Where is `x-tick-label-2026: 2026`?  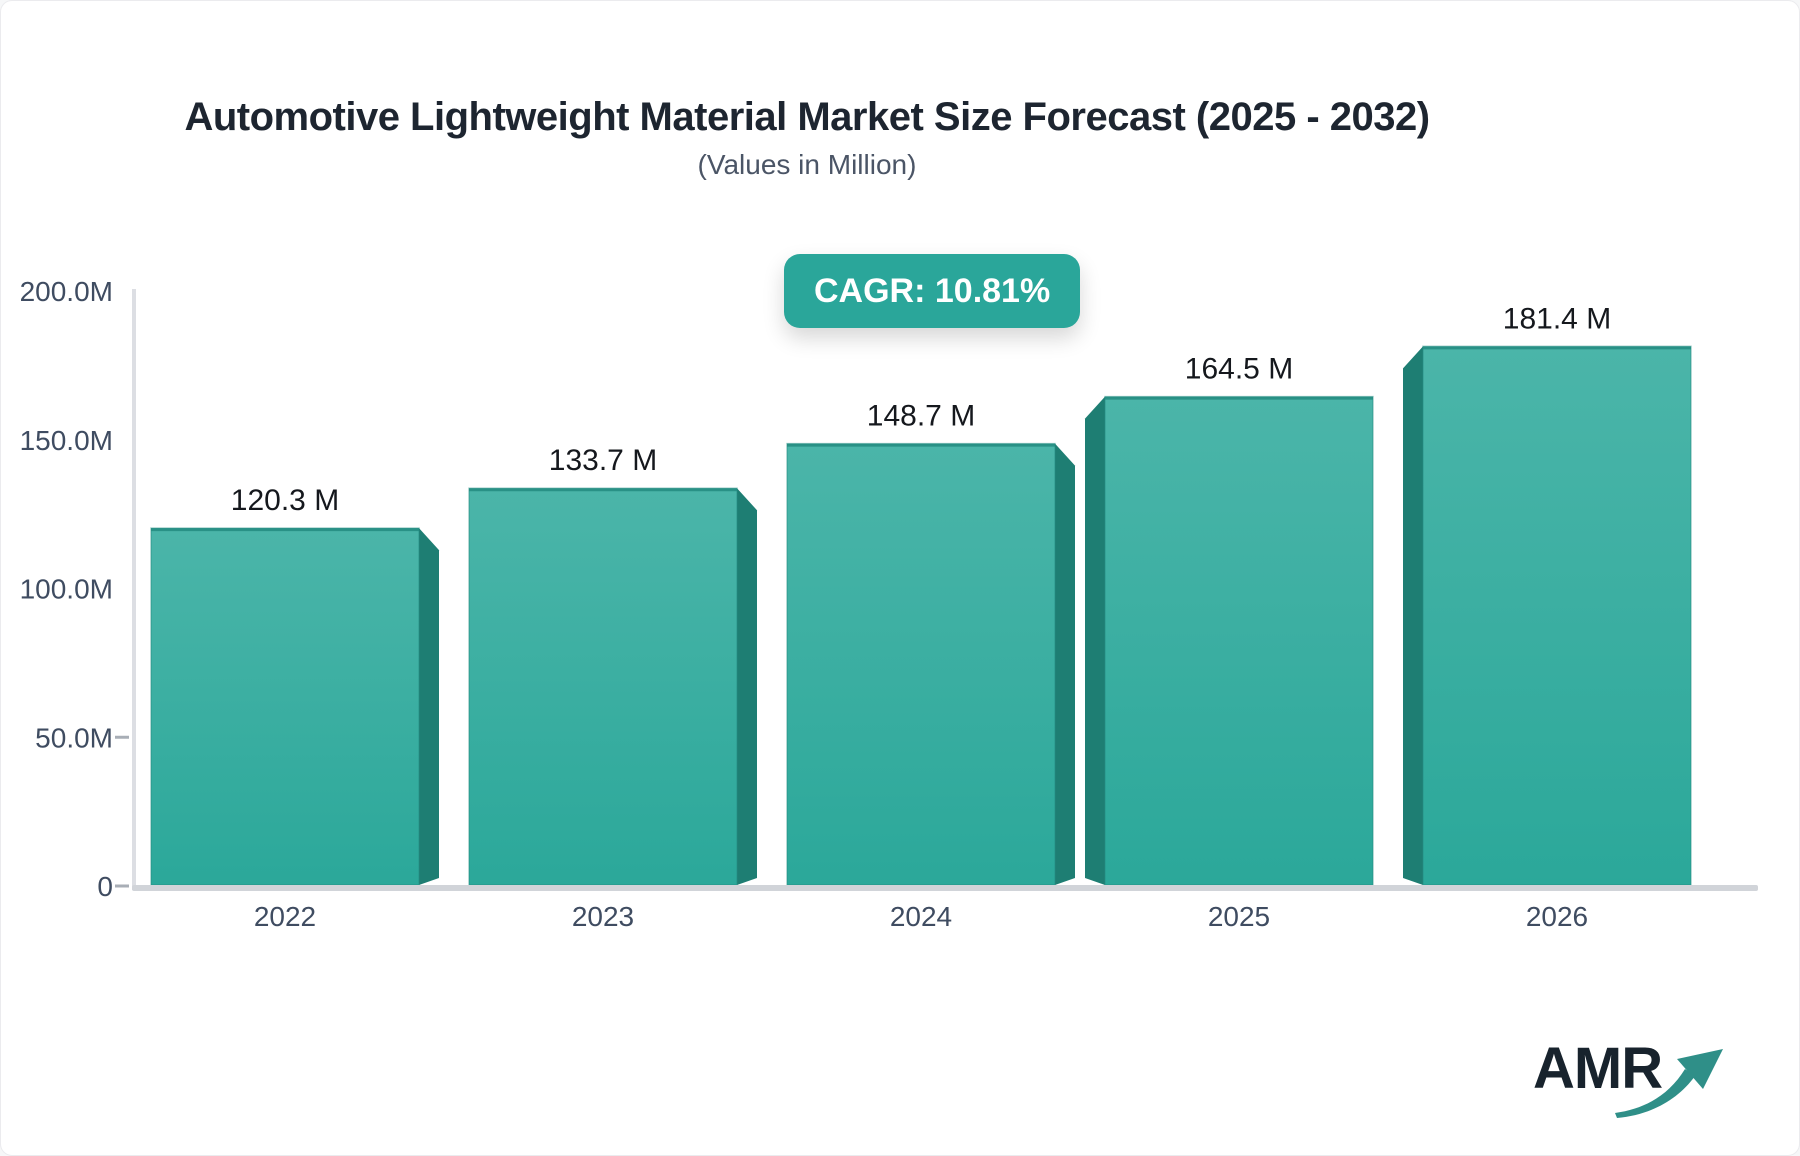
x-tick-label-2026: 2026 is located at coordinates (1557, 916).